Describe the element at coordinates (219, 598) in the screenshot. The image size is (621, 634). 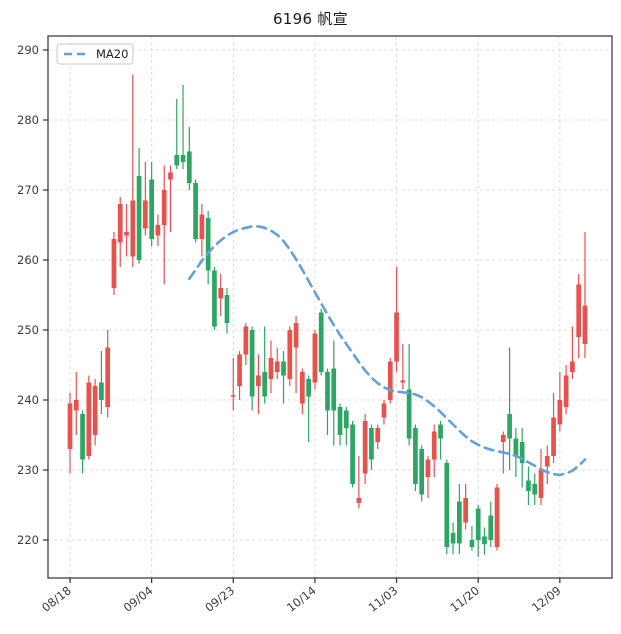
I see `x-tick-label: 09/23` at that location.